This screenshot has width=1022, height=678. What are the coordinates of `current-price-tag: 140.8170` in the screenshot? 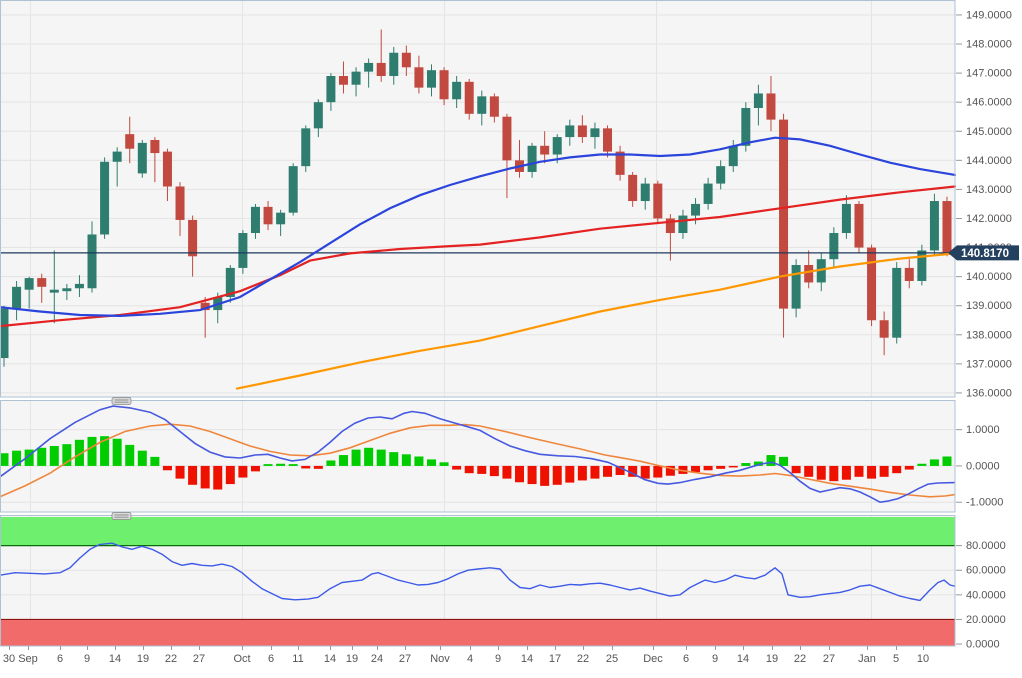 It's located at (983, 253).